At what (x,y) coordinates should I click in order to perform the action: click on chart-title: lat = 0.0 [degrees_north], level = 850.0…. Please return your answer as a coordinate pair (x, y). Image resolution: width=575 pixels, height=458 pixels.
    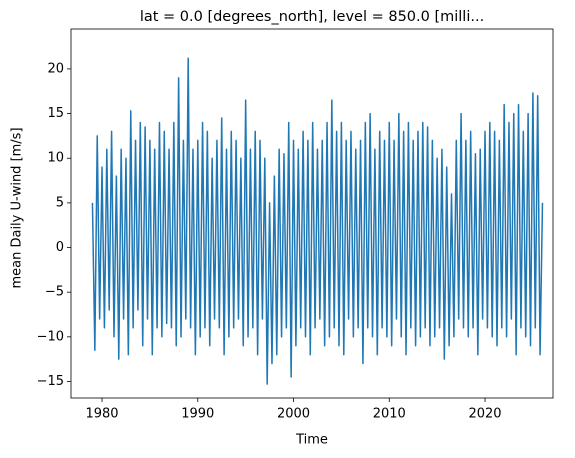
    Looking at the image, I should click on (312, 17).